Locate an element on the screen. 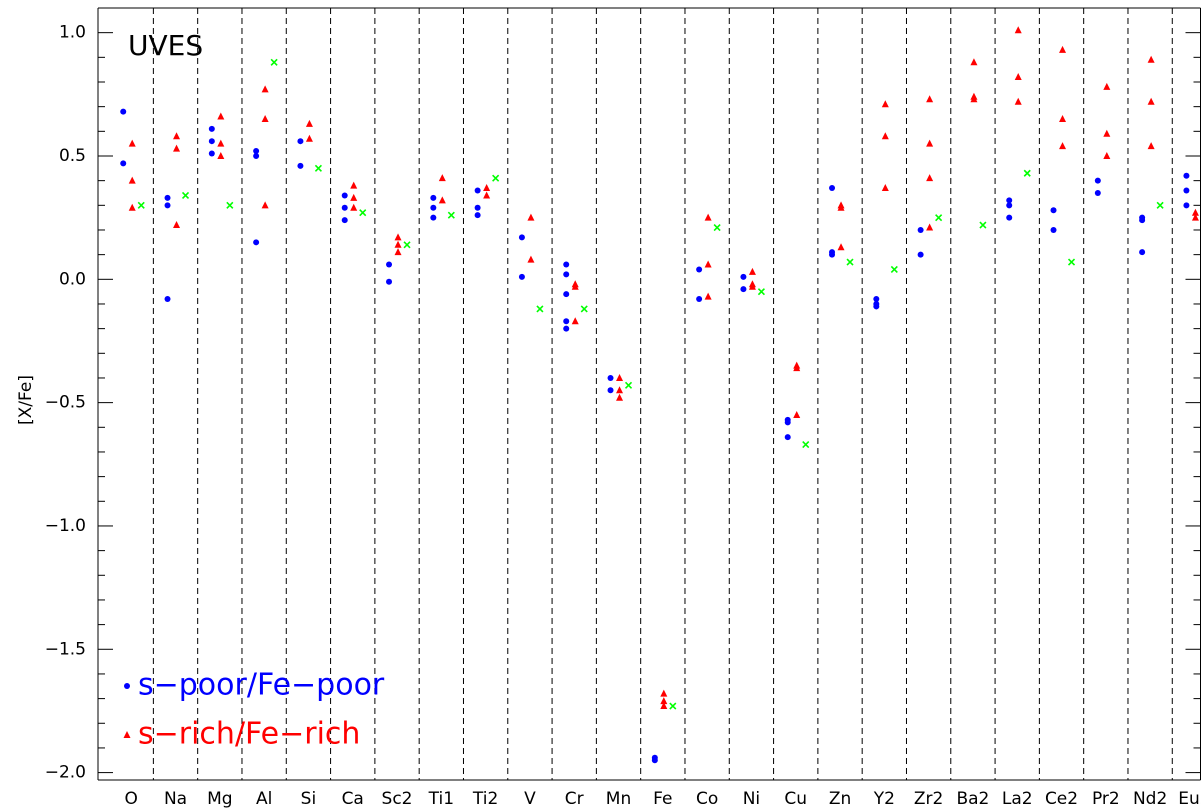 This screenshot has height=810, width=1201. y-axis-label: [X/Fe] is located at coordinates (26, 400).